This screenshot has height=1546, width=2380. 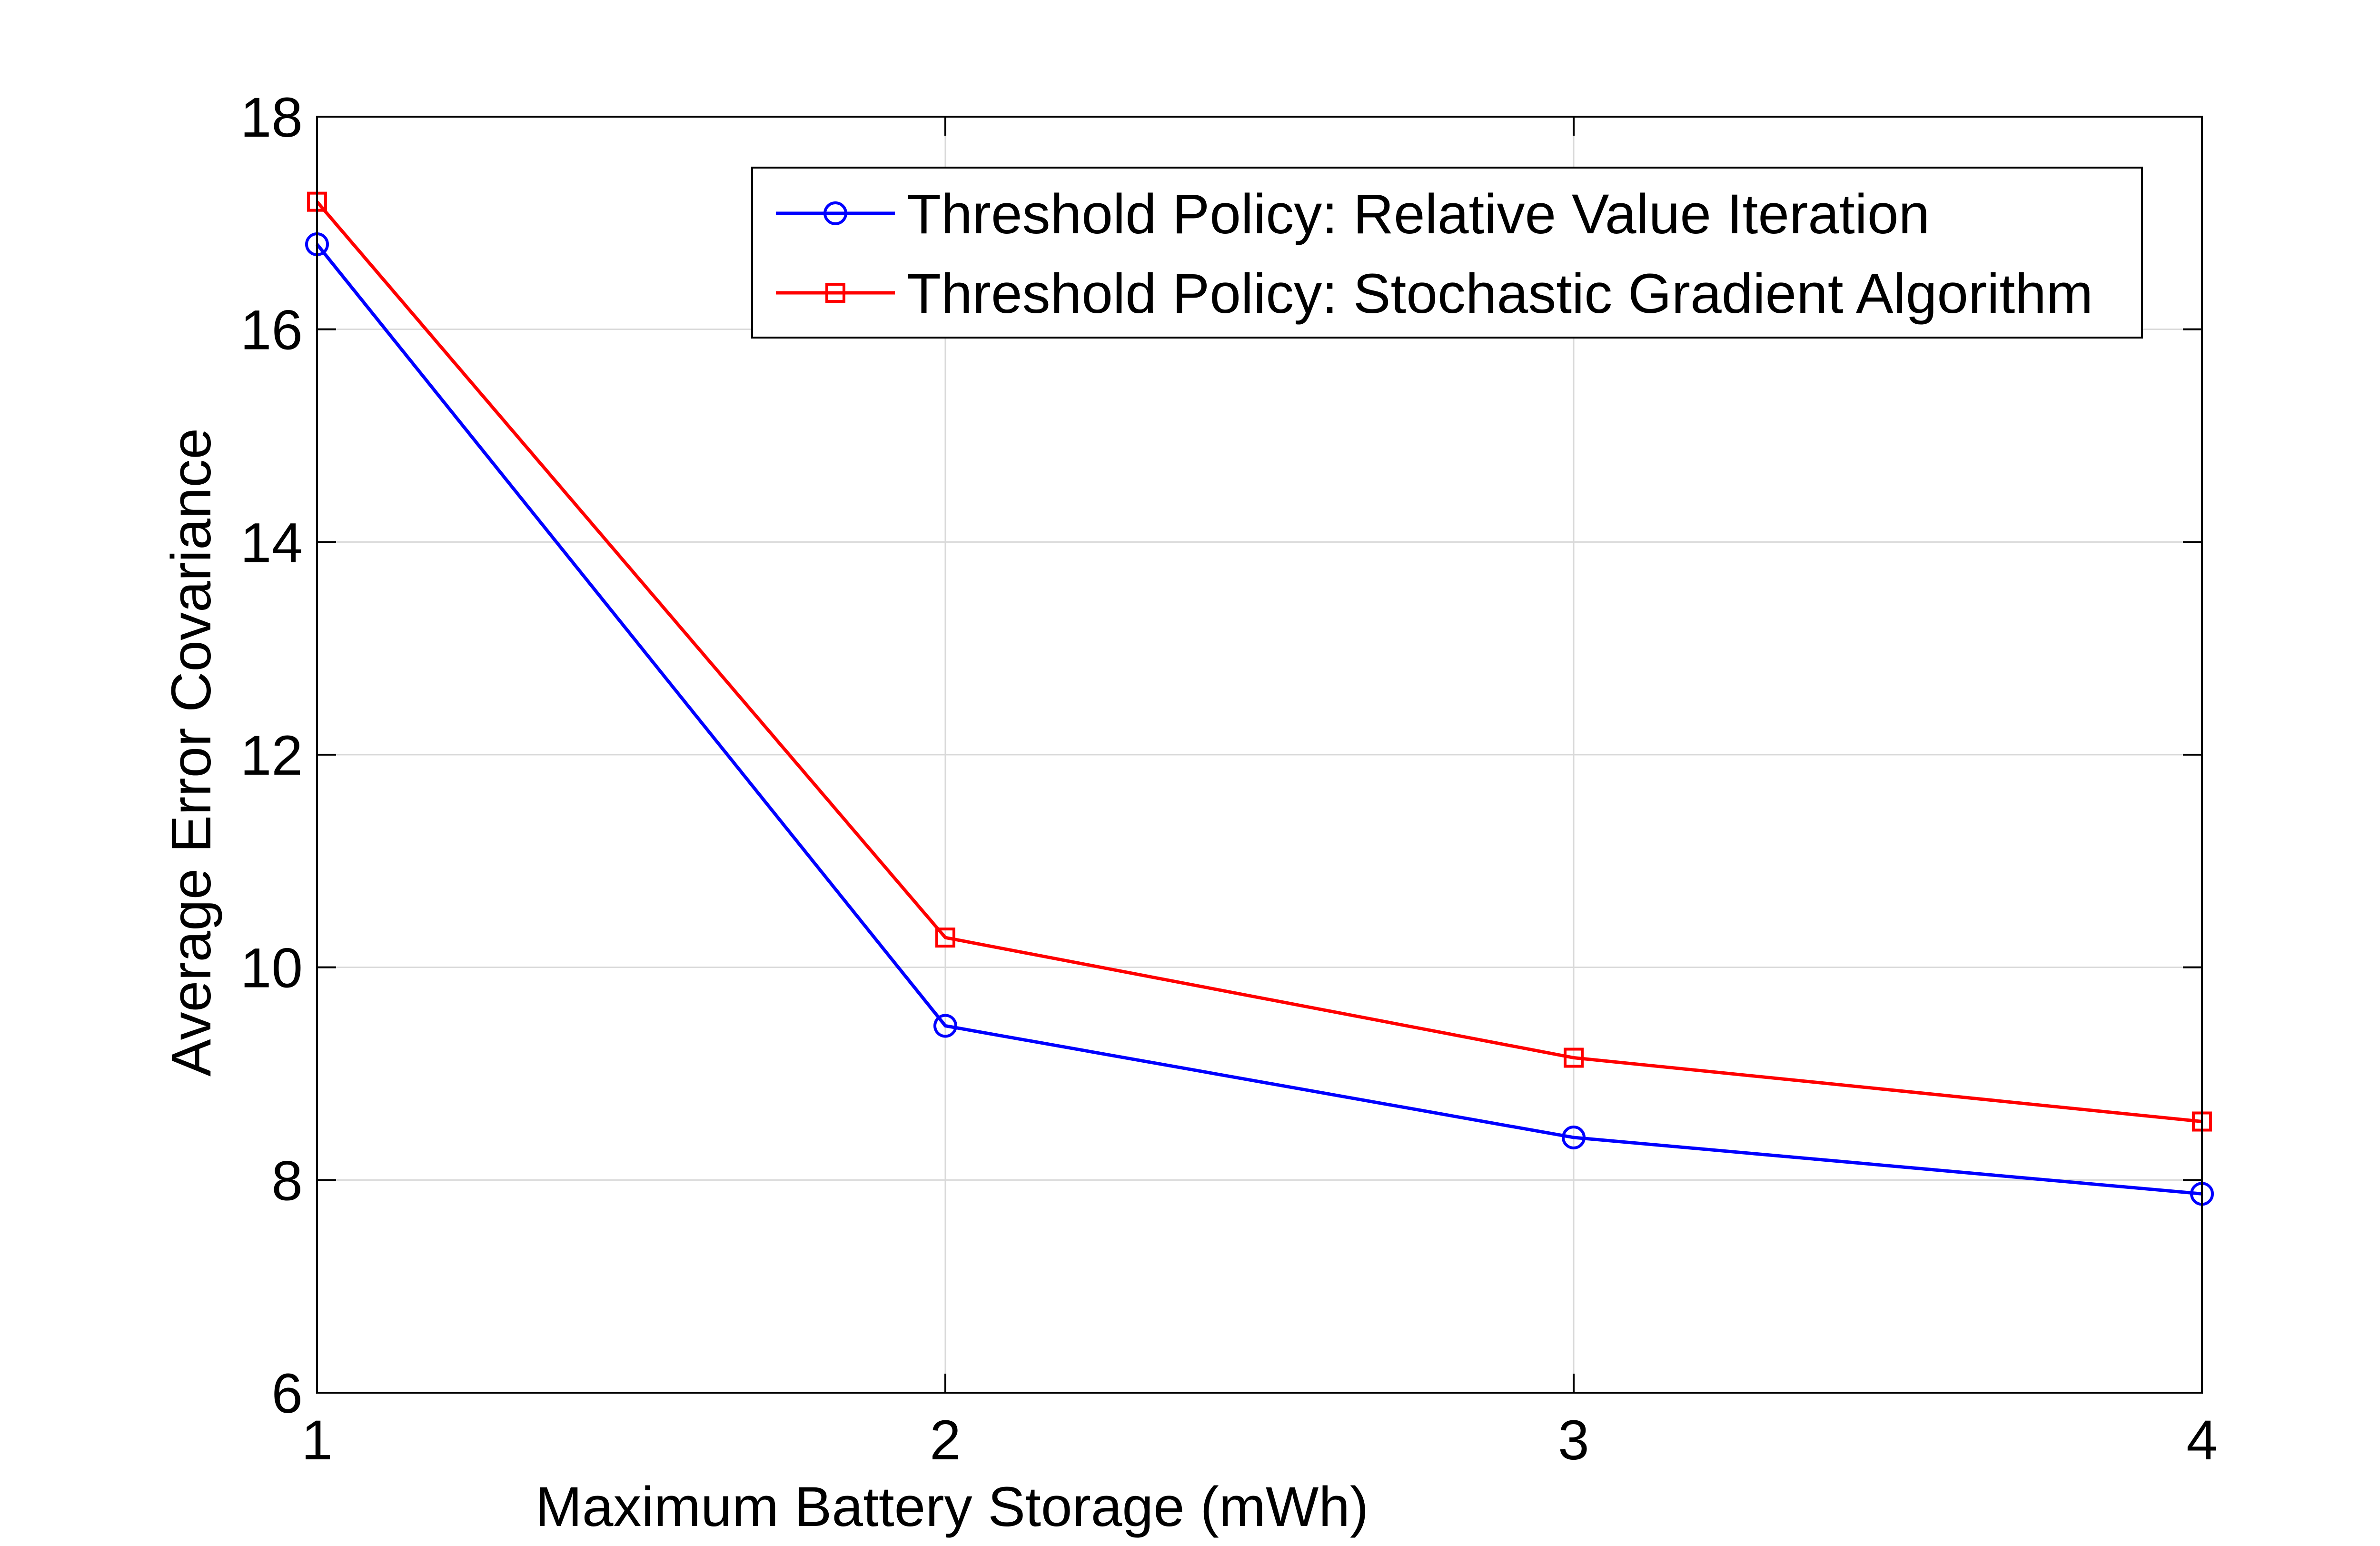 What do you see at coordinates (317, 1440) in the screenshot?
I see `x-tick-label: 1` at bounding box center [317, 1440].